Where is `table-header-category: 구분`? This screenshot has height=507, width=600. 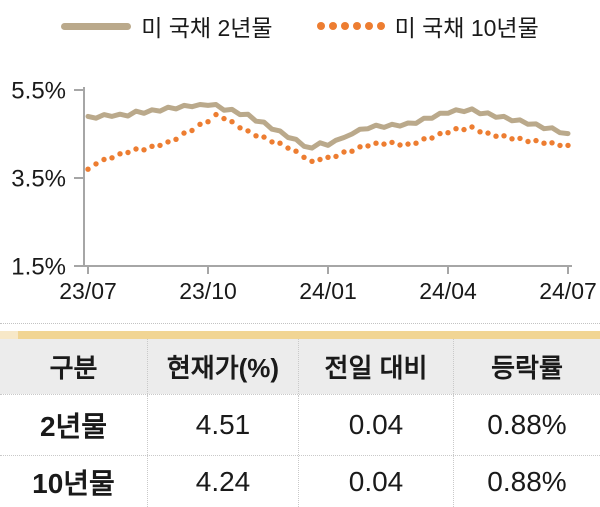
table-header-category: 구분 is located at coordinates (73, 368).